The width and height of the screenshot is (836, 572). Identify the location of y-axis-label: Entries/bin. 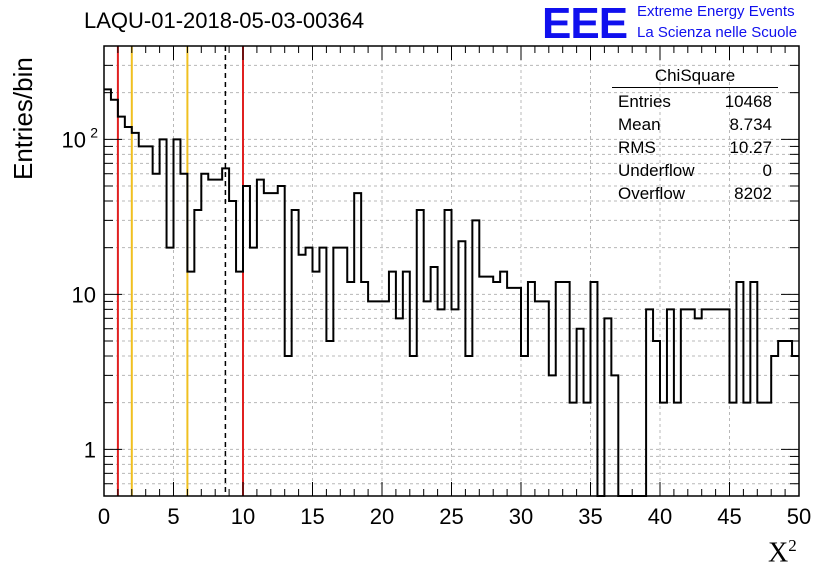
(23, 118).